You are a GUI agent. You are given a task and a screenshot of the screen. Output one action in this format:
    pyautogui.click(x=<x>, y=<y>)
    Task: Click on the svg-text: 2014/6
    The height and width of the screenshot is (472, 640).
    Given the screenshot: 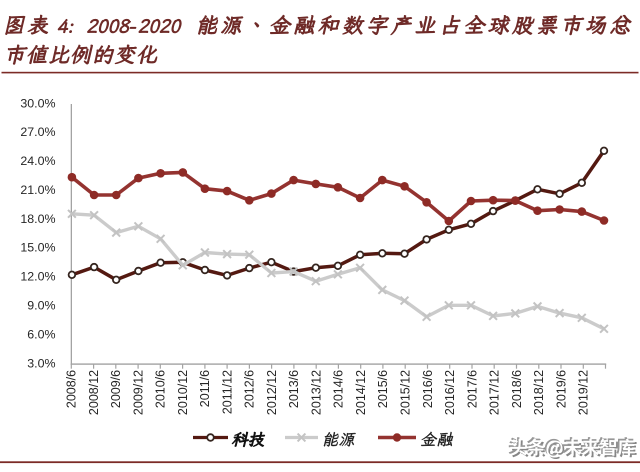 What is the action you would take?
    pyautogui.click(x=339, y=389)
    